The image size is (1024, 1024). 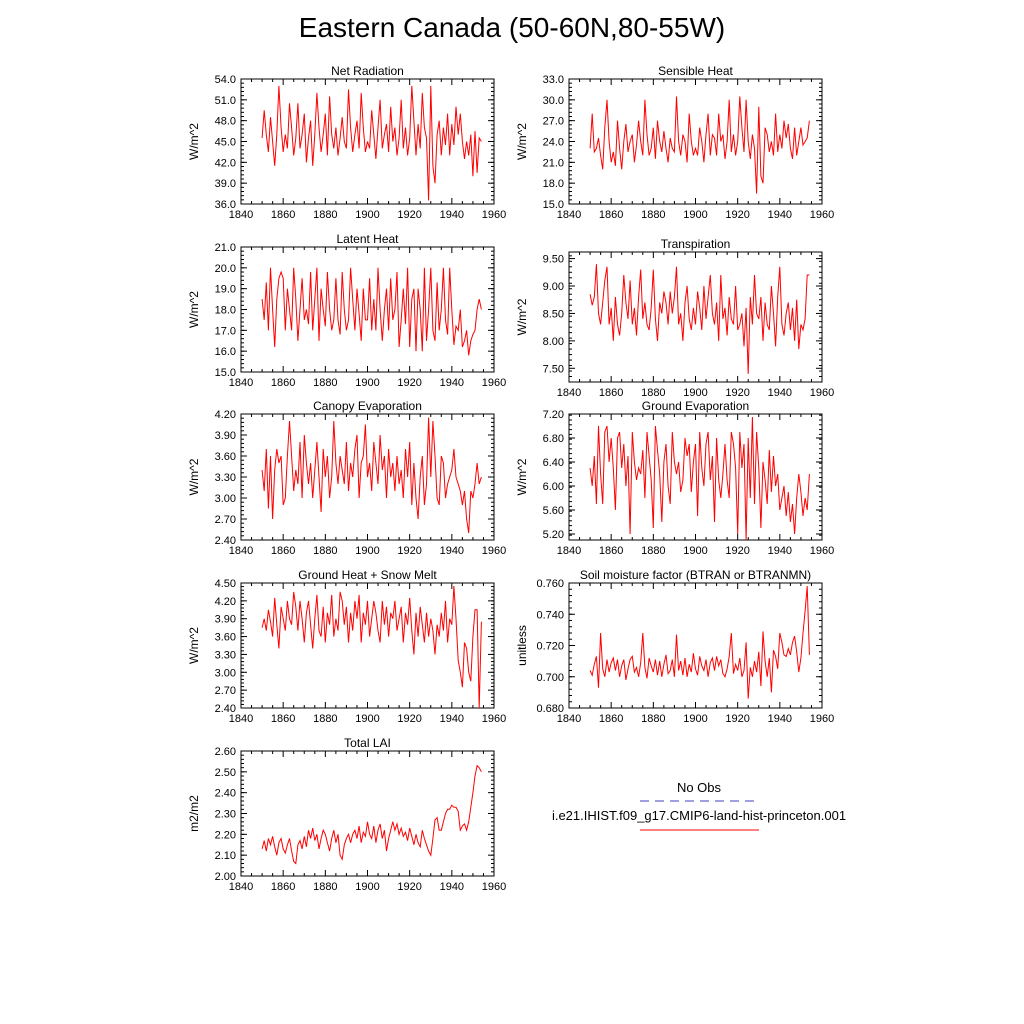 What do you see at coordinates (225, 352) in the screenshot?
I see `y-tick-label: 16.0` at bounding box center [225, 352].